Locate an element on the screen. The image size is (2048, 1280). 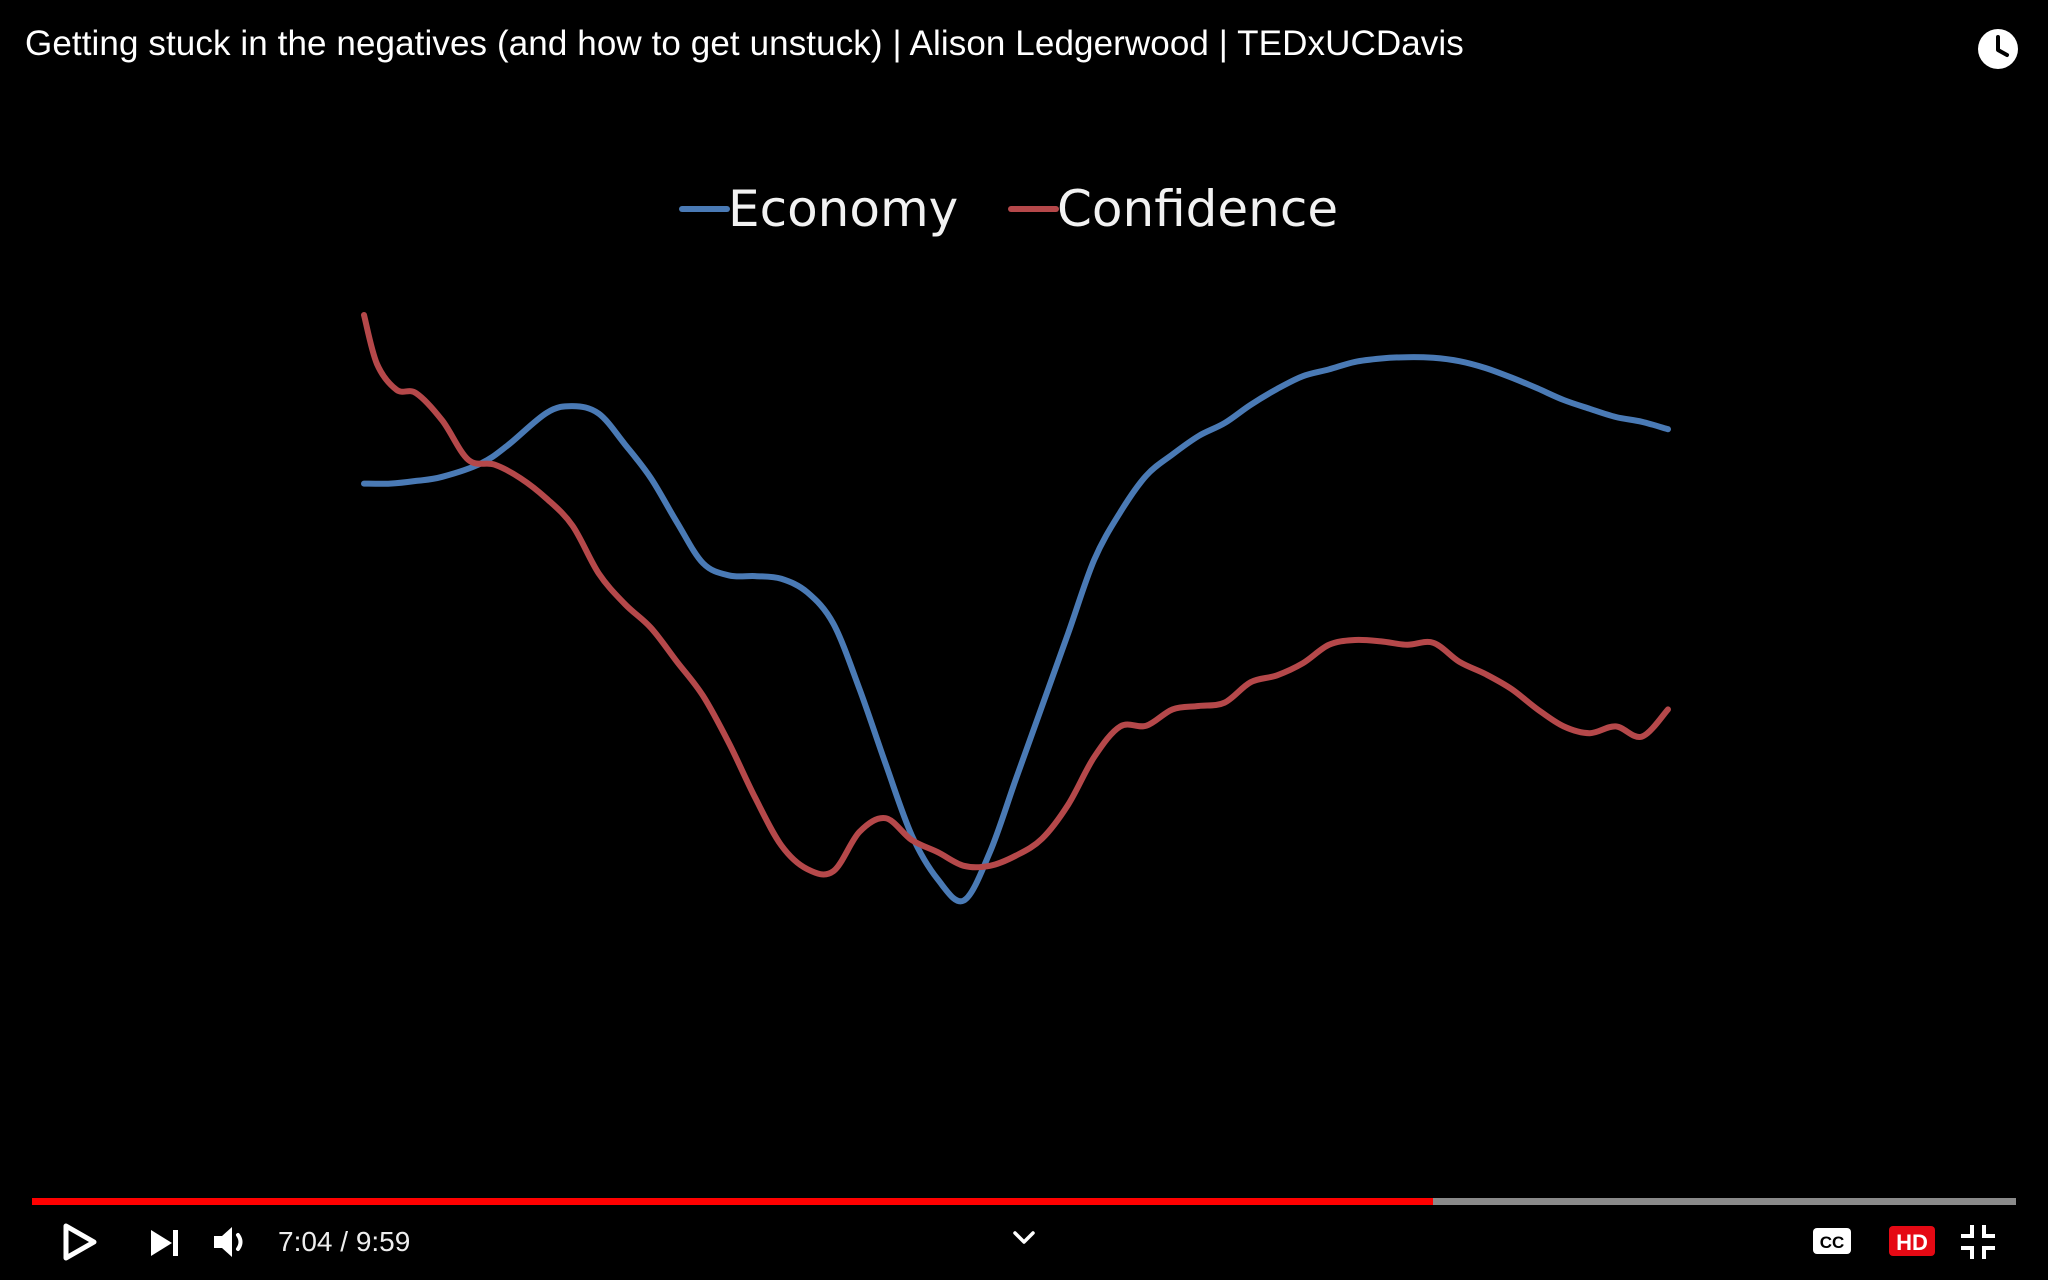
time-display: 7:04 / 9:59 is located at coordinates (344, 1241).